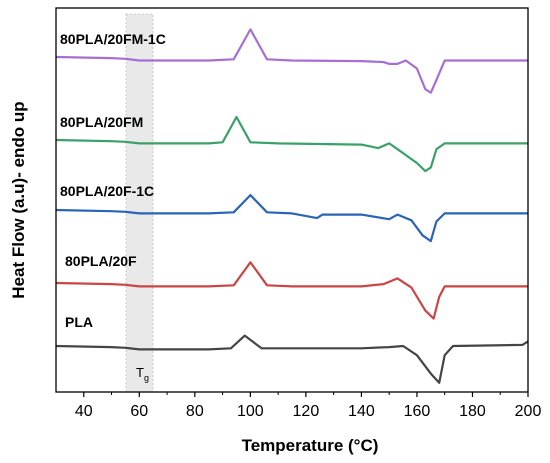 This screenshot has width=550, height=463. What do you see at coordinates (417, 411) in the screenshot?
I see `x-tick-label: 160` at bounding box center [417, 411].